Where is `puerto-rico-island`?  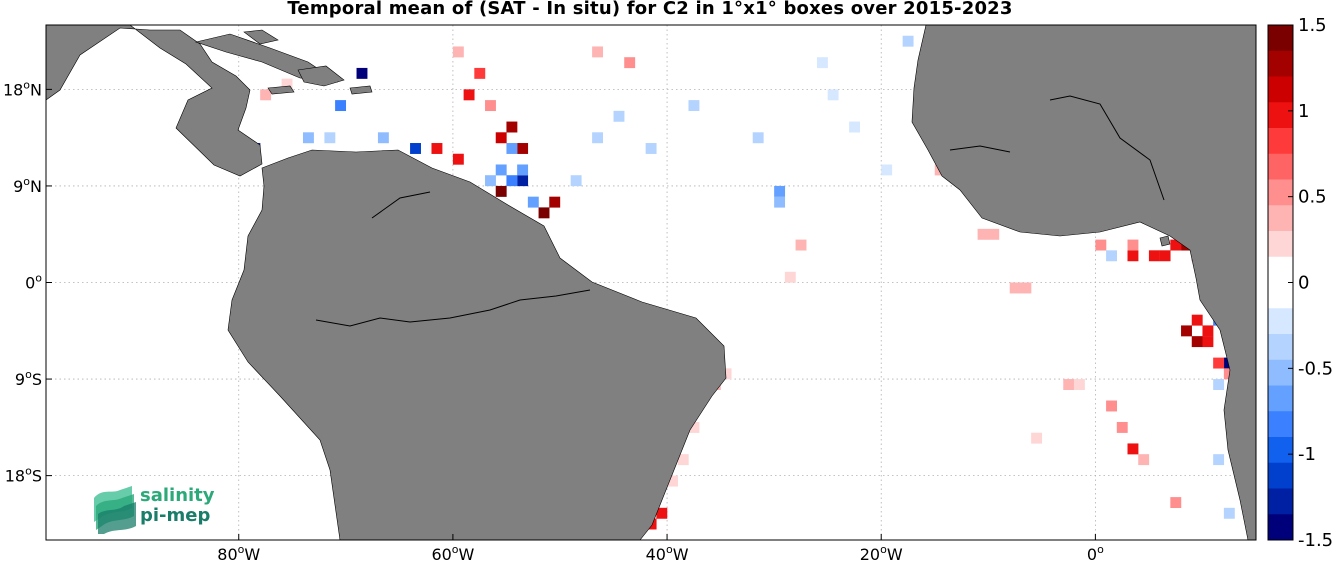
puerto-rico-island is located at coordinates (361, 90).